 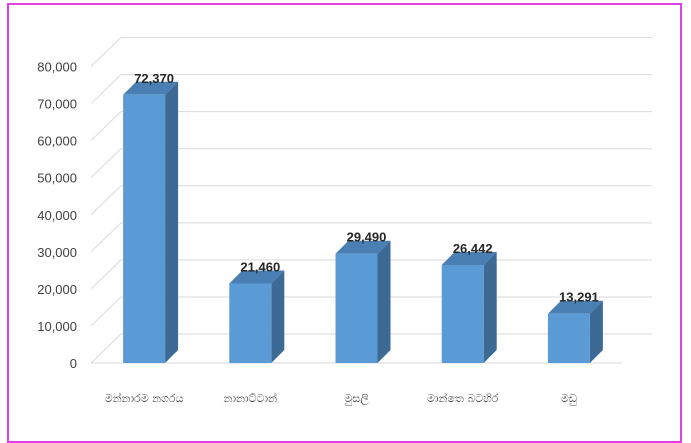 I want to click on x-tick-label: නානාට්ටාන්, so click(x=251, y=398).